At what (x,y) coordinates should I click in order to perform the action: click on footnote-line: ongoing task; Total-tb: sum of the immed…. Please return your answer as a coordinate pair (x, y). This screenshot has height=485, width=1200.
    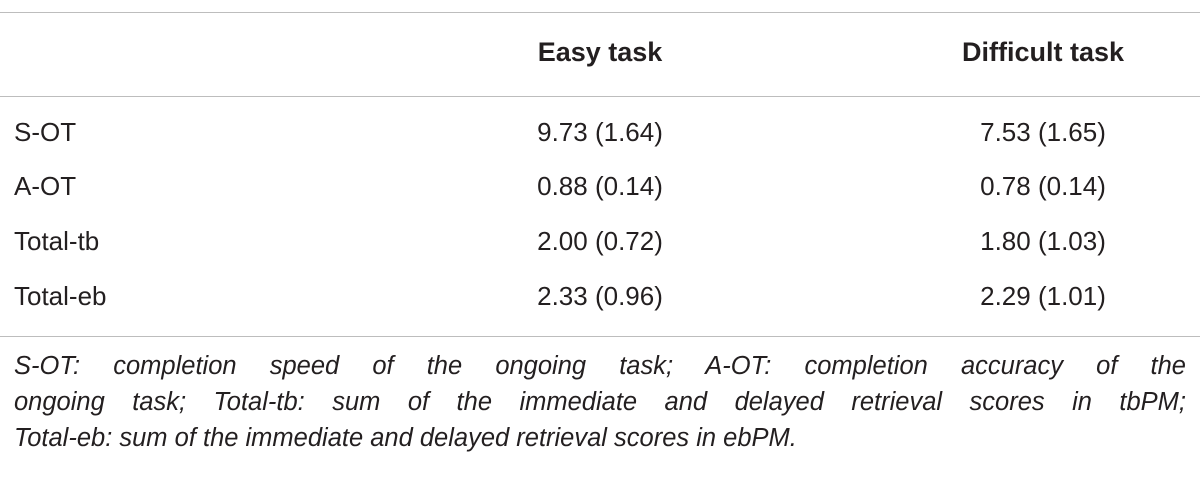
    Looking at the image, I should click on (600, 402).